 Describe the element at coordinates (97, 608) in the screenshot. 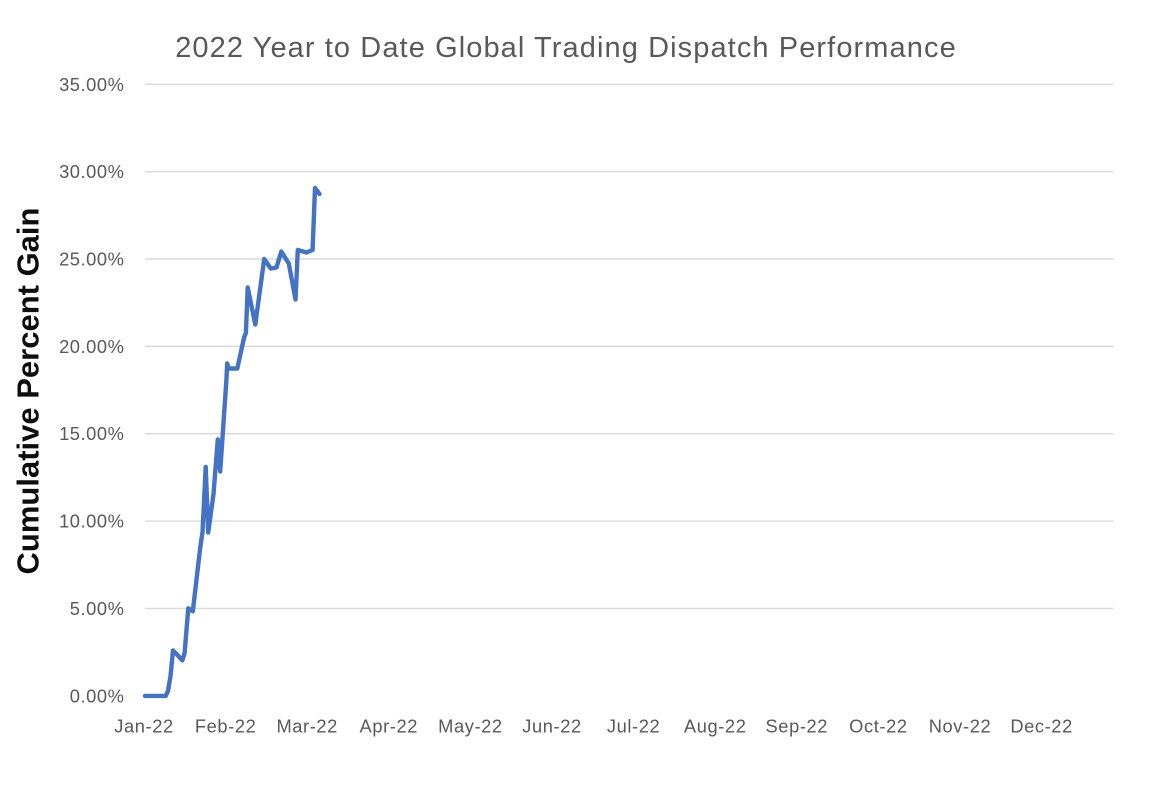

I see `svg-text: 5.00%` at that location.